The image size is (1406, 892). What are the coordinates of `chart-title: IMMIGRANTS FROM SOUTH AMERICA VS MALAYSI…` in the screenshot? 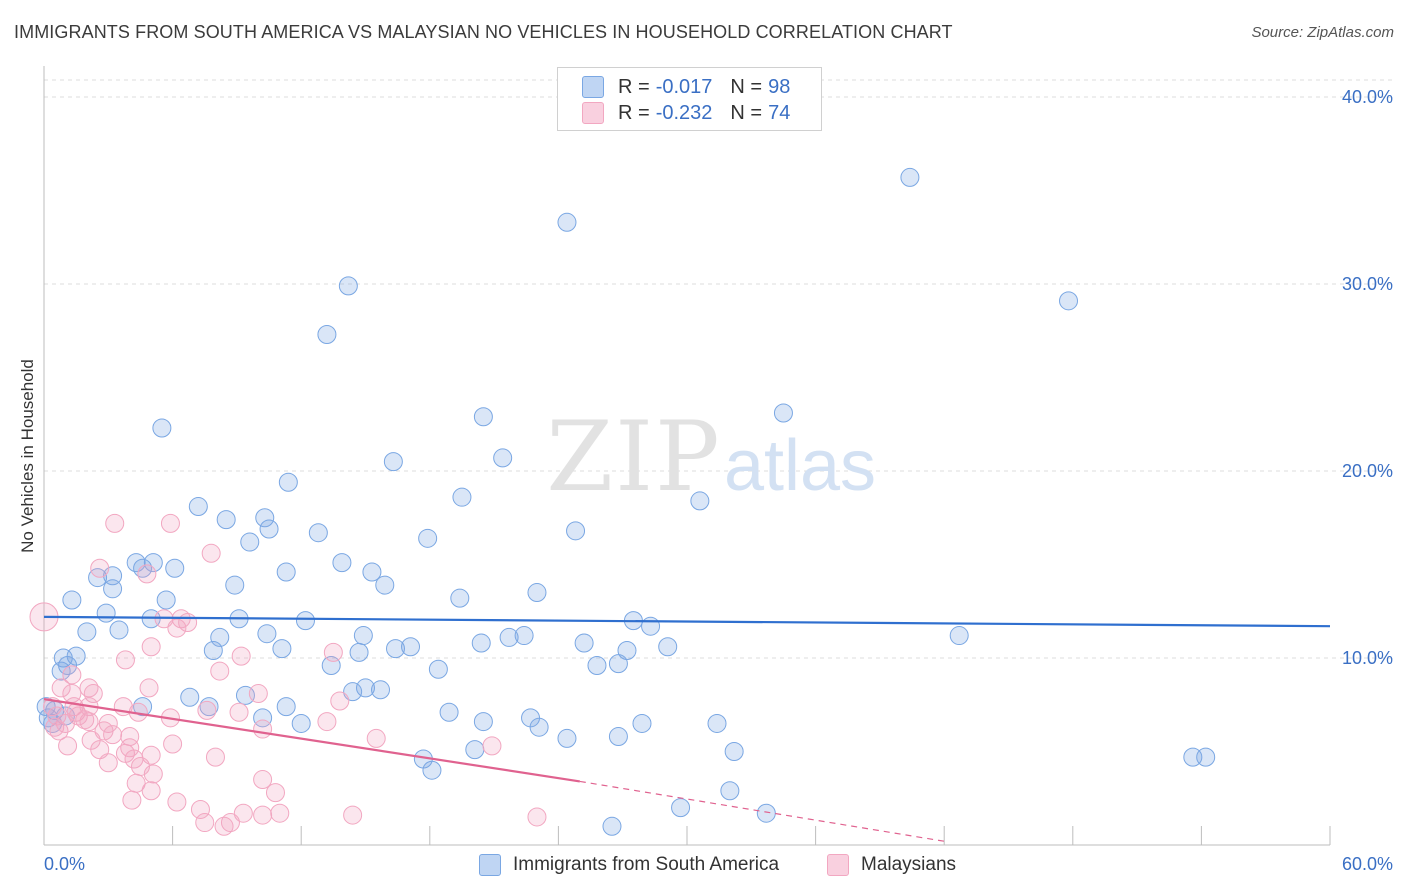 It's located at (483, 32).